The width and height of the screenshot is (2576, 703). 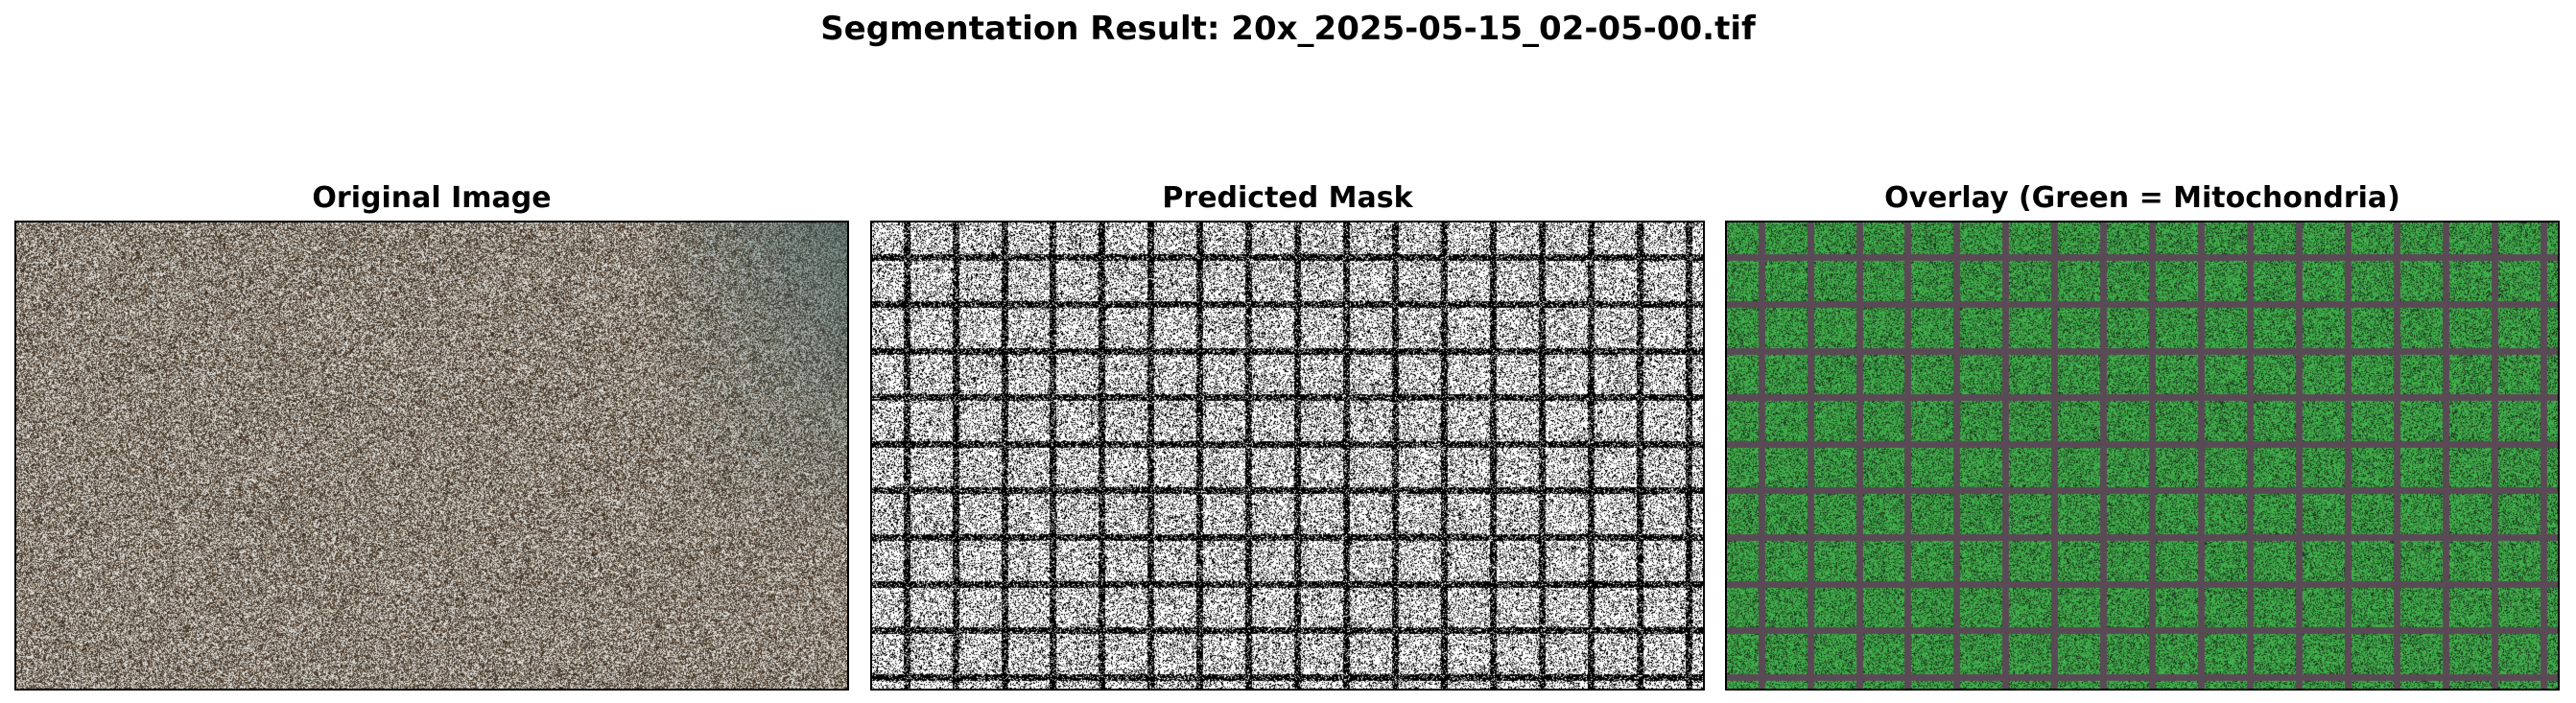 What do you see at coordinates (1288, 198) in the screenshot?
I see `predicted-mask-title: Predicted Mask` at bounding box center [1288, 198].